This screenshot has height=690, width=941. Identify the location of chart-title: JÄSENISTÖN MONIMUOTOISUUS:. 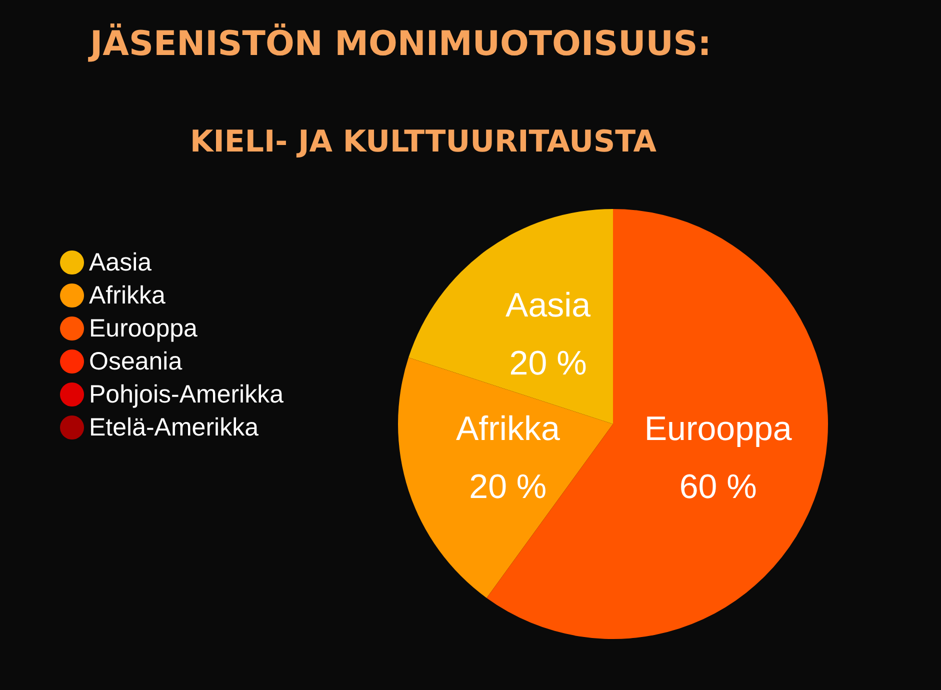
(400, 43).